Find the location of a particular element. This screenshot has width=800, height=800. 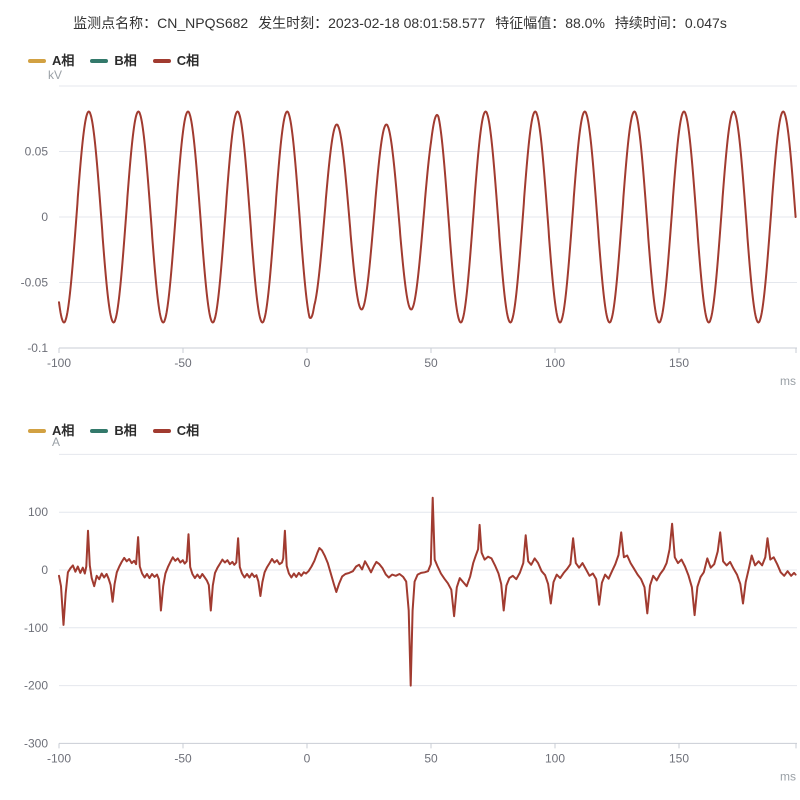

current-x-tick-label: -50 is located at coordinates (183, 758).